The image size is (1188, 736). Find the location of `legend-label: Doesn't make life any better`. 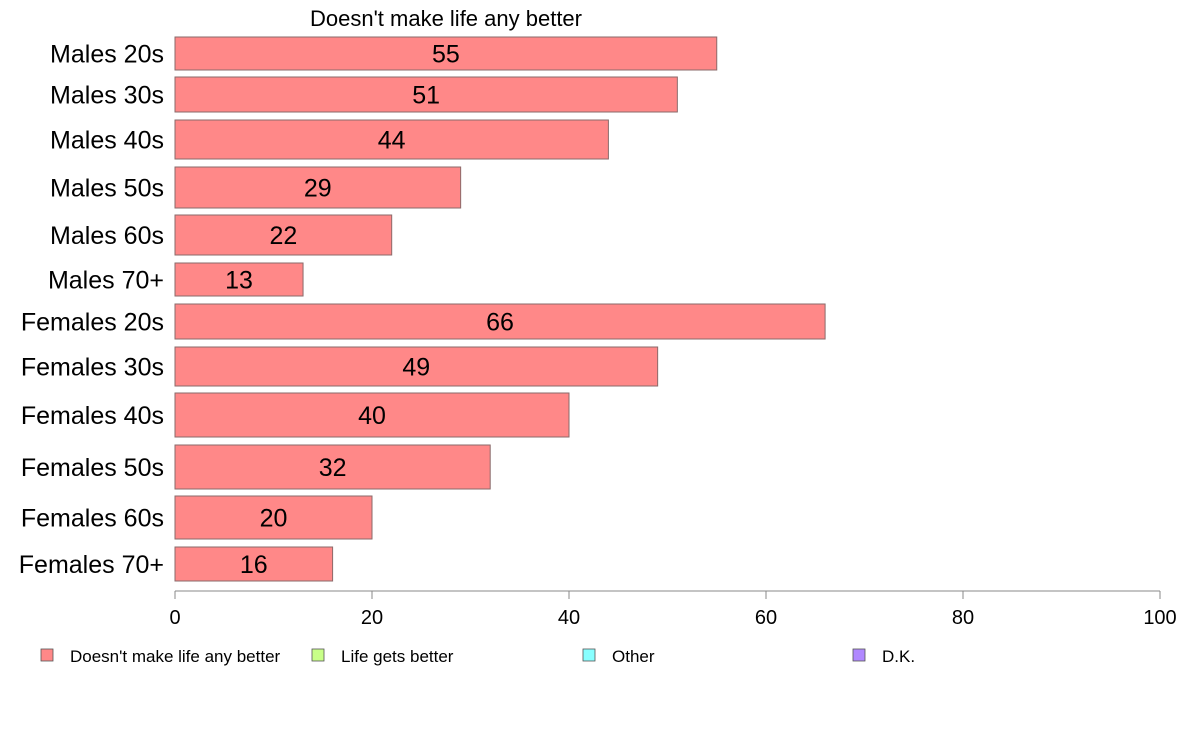

legend-label: Doesn't make life any better is located at coordinates (175, 656).